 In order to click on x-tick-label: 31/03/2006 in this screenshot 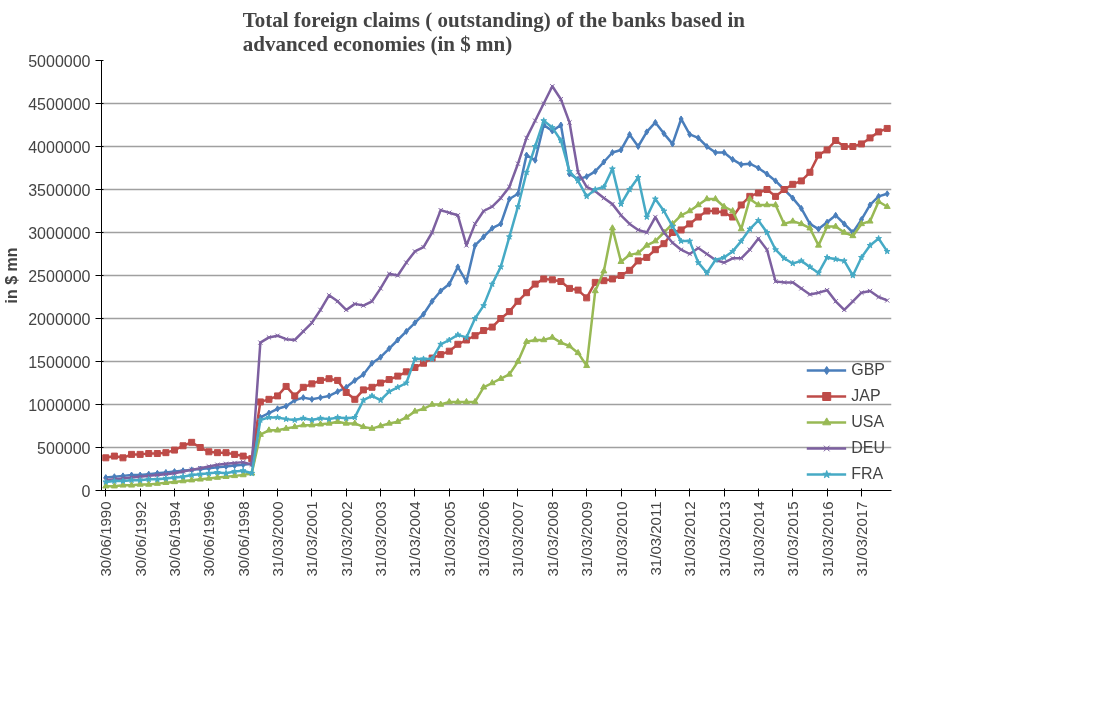, I will do `click(484, 539)`.